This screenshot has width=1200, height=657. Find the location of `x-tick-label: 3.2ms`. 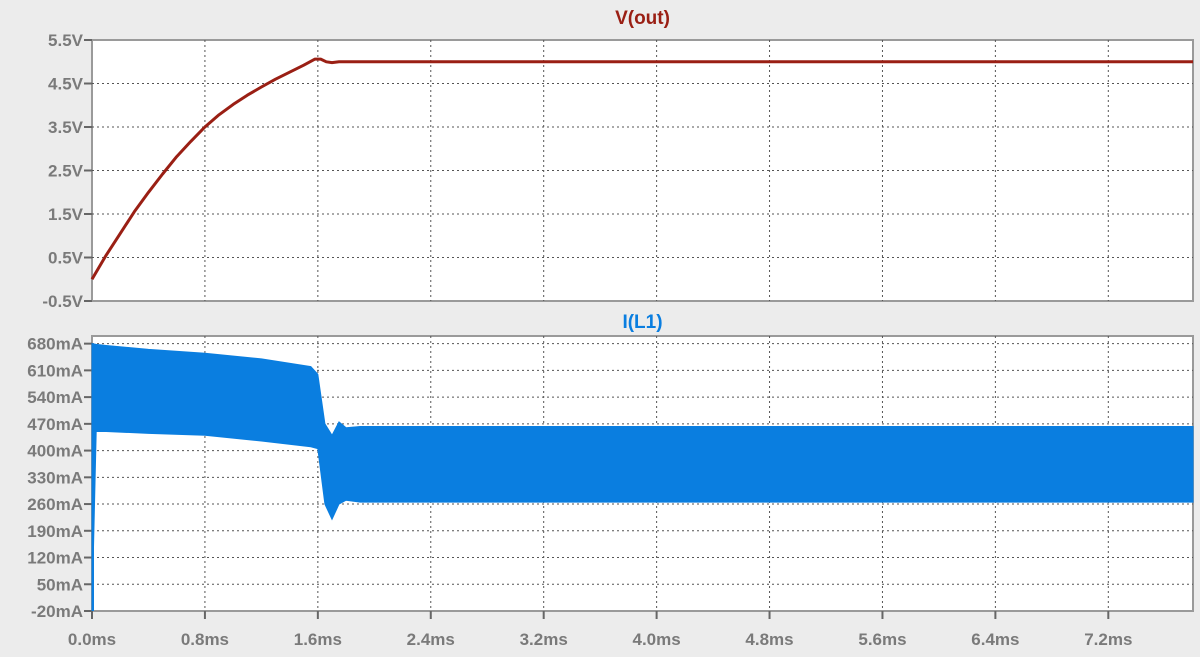

x-tick-label: 3.2ms is located at coordinates (544, 639).